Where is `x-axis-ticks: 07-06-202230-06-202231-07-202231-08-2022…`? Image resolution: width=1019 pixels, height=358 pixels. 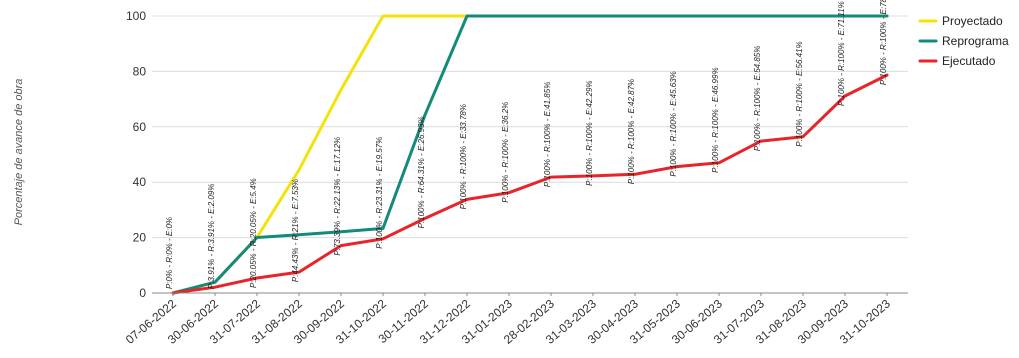
x-axis-ticks: 07-06-202230-06-202231-07-202231-08-2022… is located at coordinates (508, 320).